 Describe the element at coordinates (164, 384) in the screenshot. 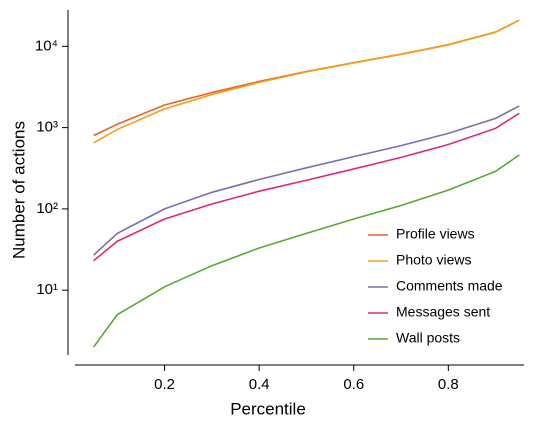

I see `x-tick-label: 0.2` at that location.